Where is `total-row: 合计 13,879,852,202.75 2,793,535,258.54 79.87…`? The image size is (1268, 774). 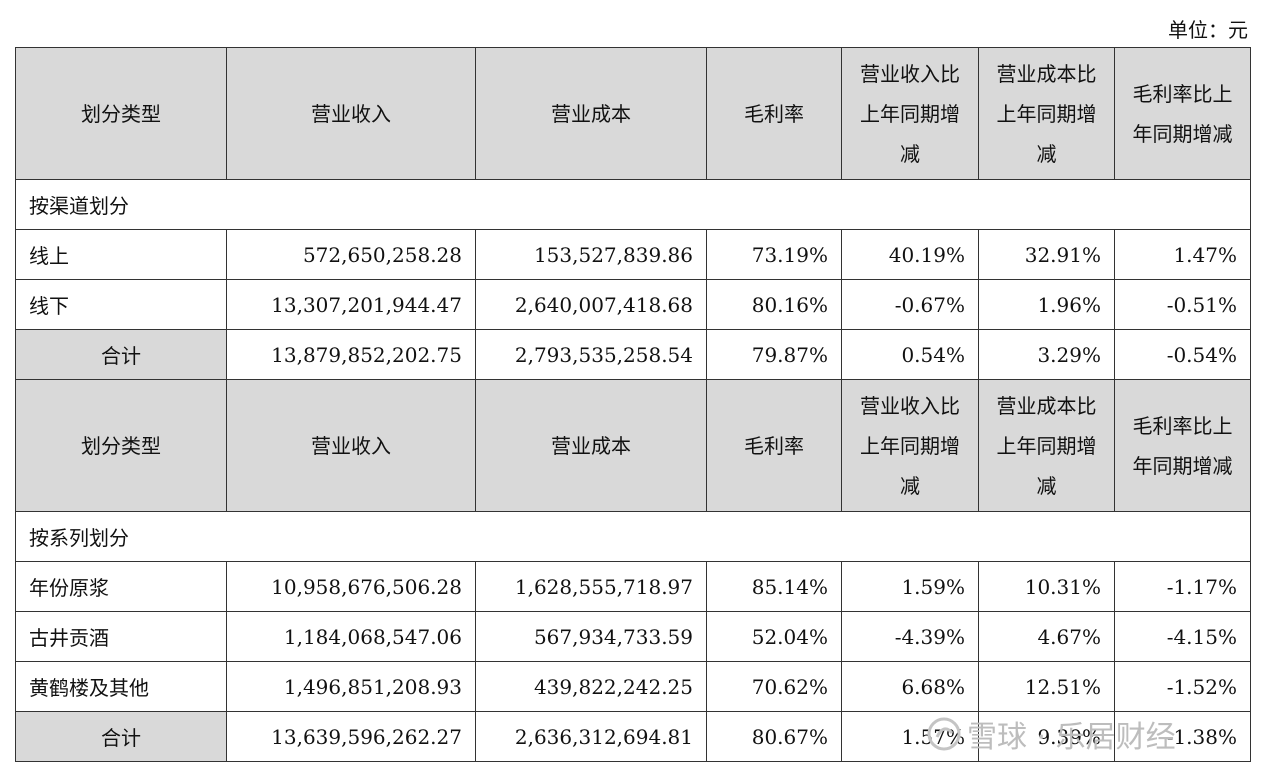 total-row: 合计 13,879,852,202.75 2,793,535,258.54 79.87… is located at coordinates (633, 354).